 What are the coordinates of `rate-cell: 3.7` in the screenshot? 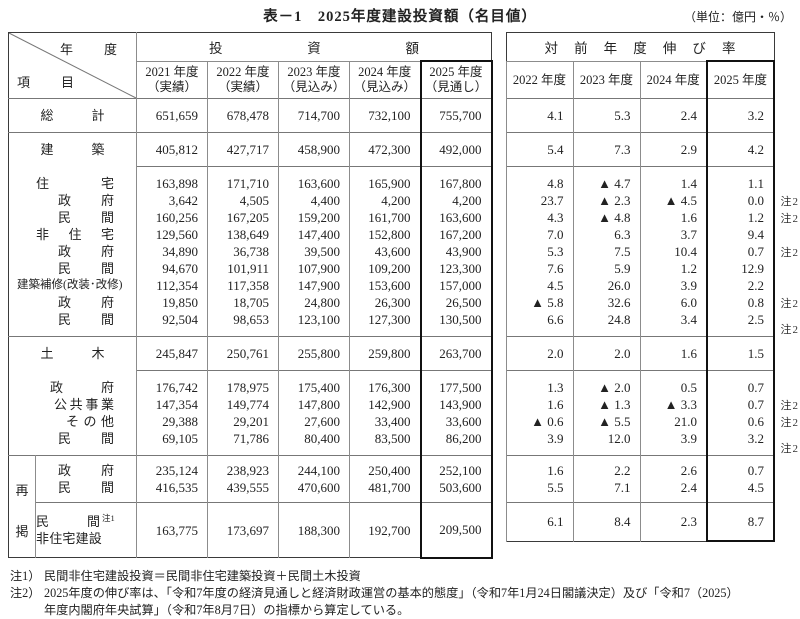 It's located at (673, 234).